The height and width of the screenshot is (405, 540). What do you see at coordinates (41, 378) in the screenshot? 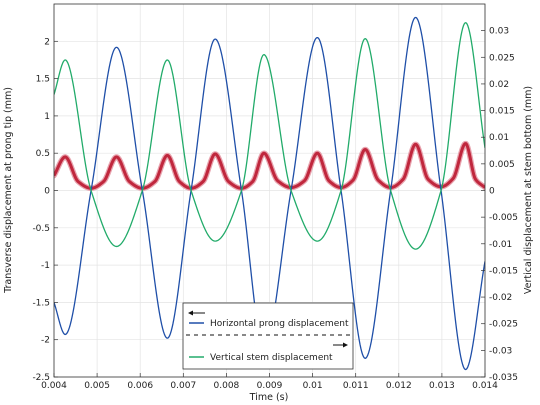
I see `y-left-tick-label: -2.5` at bounding box center [41, 378].